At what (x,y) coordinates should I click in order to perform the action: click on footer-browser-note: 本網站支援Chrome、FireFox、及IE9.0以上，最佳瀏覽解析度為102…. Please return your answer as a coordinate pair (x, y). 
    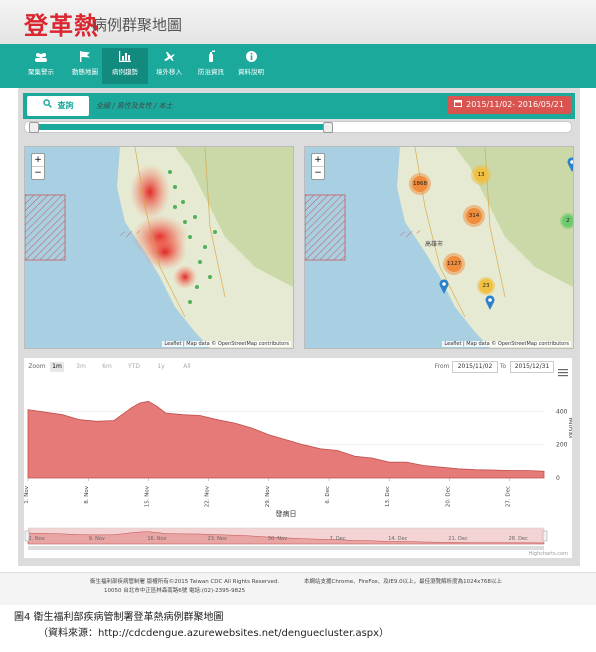
    Looking at the image, I should click on (403, 582).